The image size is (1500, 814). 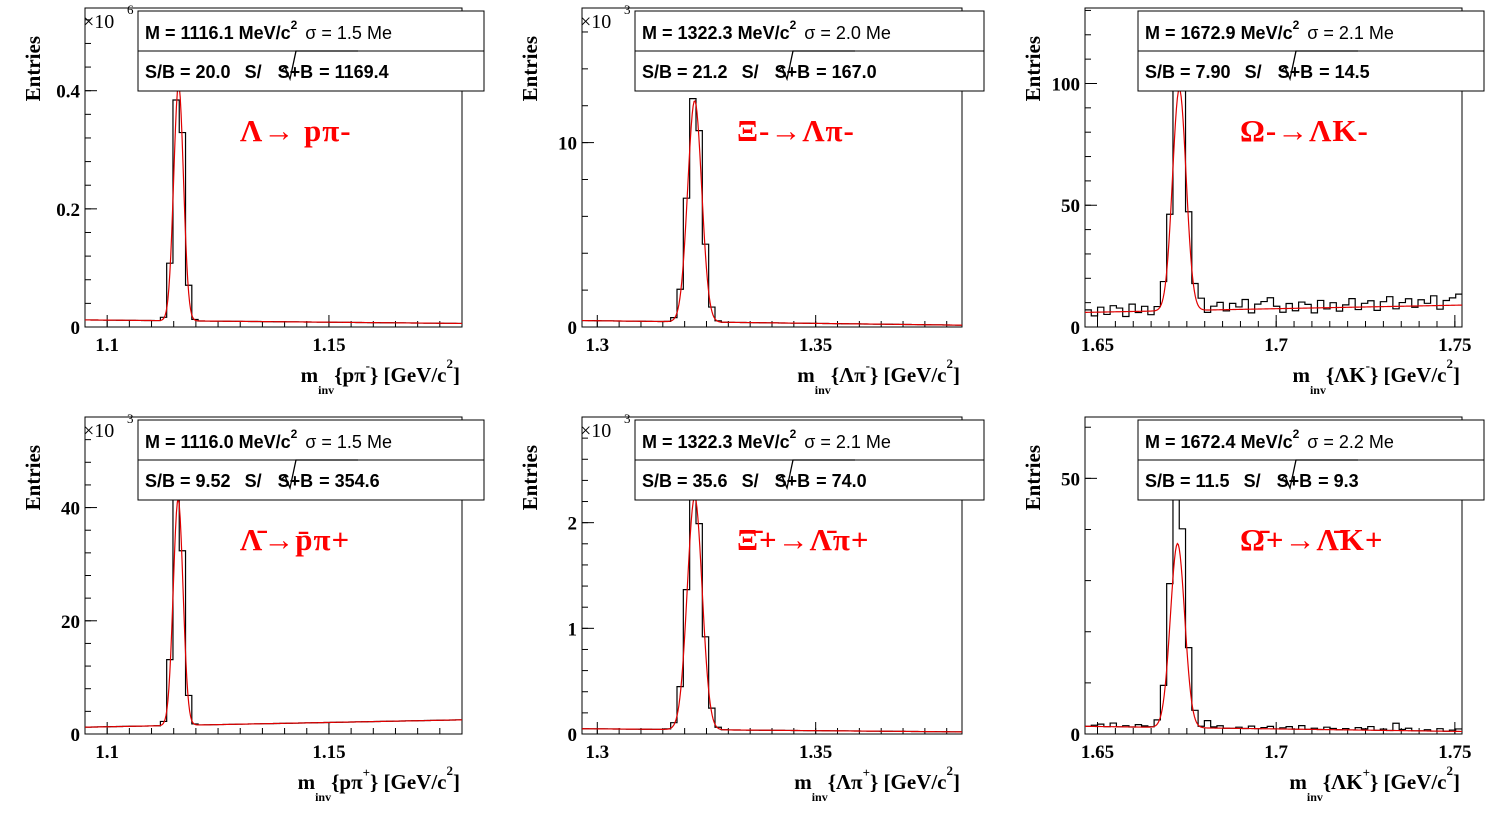 I want to click on stats-sb: S/B = 20.0 S/S+B = 1169.4, so click(x=267, y=72).